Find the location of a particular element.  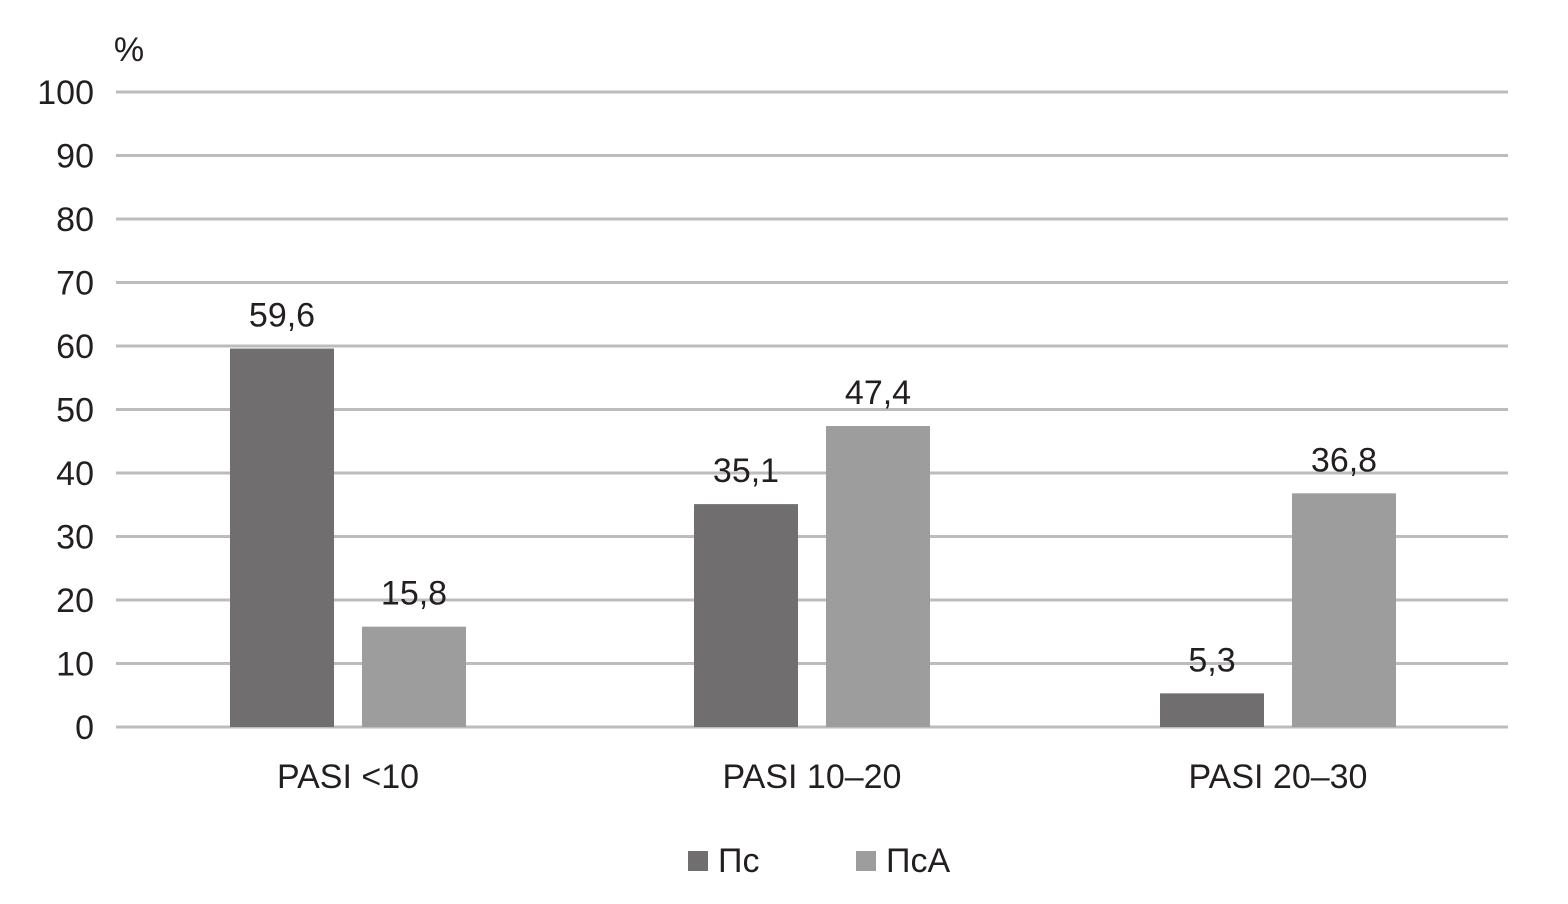

y-tick-label: 70 is located at coordinates (75, 284).